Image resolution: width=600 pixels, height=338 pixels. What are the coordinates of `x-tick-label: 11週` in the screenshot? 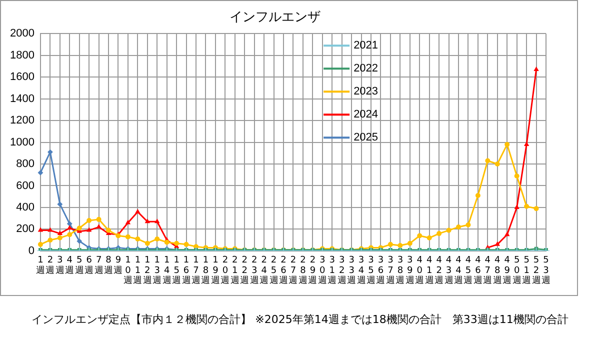 It's located at (137, 270).